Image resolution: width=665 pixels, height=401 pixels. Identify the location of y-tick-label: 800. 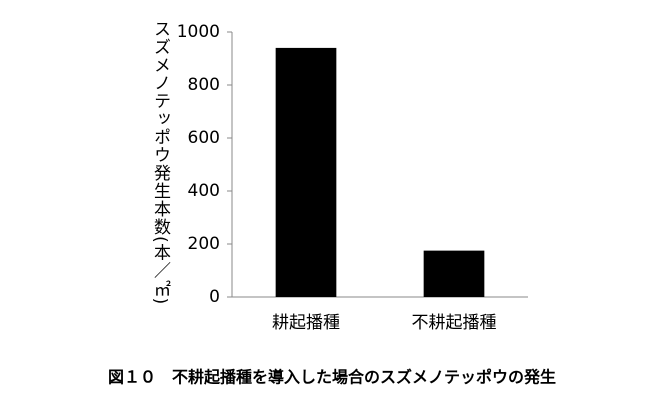
(204, 85).